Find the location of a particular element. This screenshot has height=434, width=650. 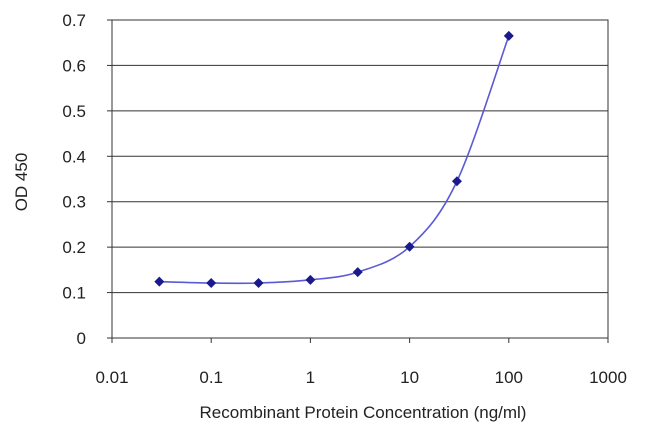

x-tick-label: 10 is located at coordinates (409, 377).